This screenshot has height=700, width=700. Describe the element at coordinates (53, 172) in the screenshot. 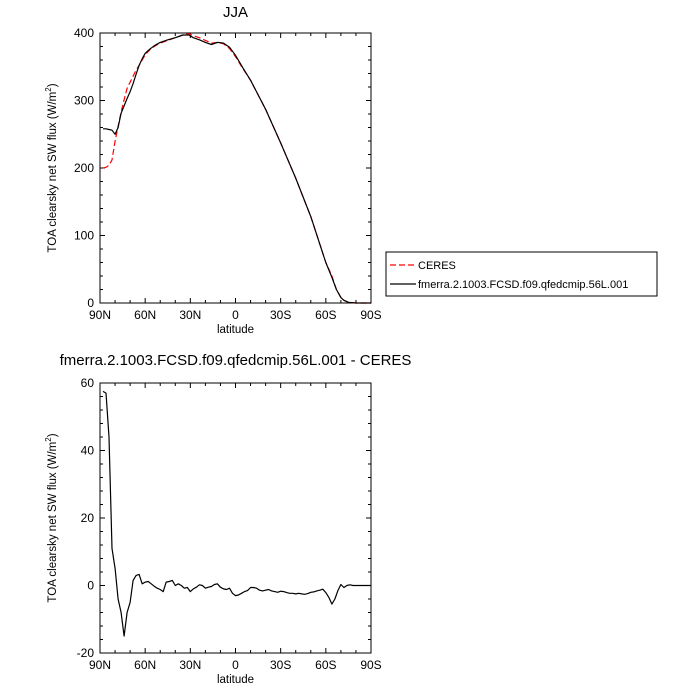

I see `plot1-y-axis-label-text: TOA clearsky net SW flux (W/m` at that location.